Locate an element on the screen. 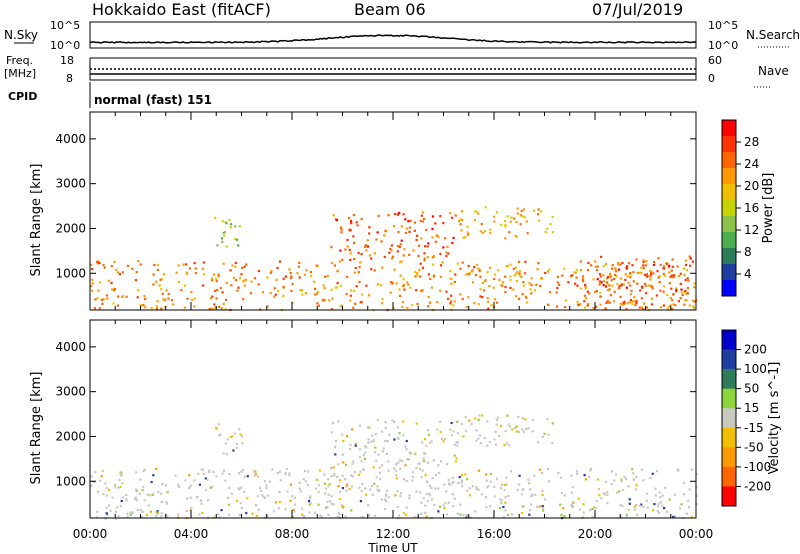  x-tick-label: 16:00 is located at coordinates (494, 534).